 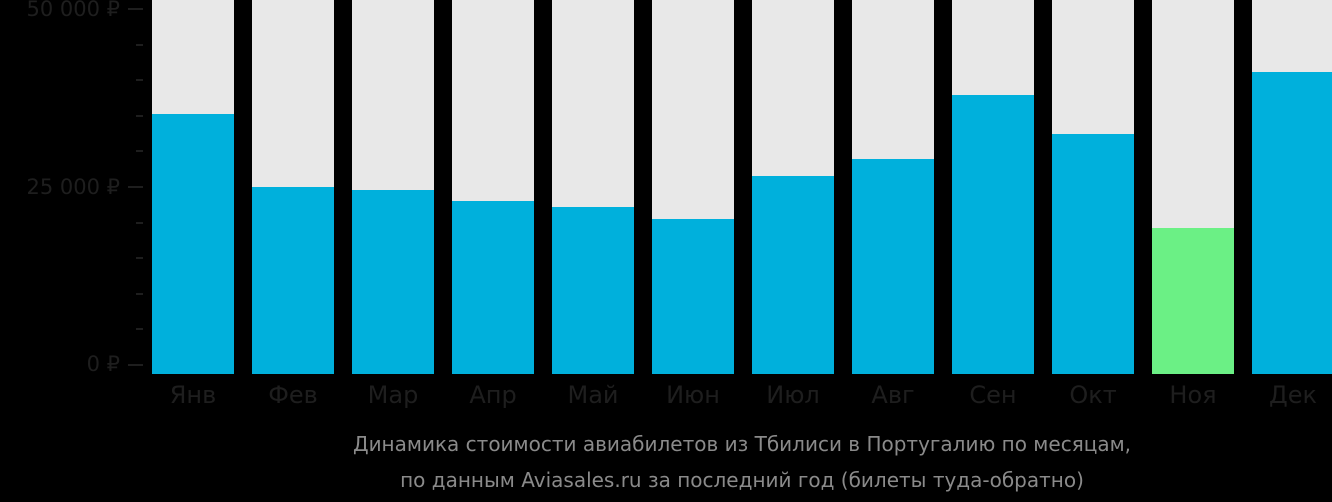 What do you see at coordinates (693, 395) in the screenshot?
I see `x-axis-label: Июн` at bounding box center [693, 395].